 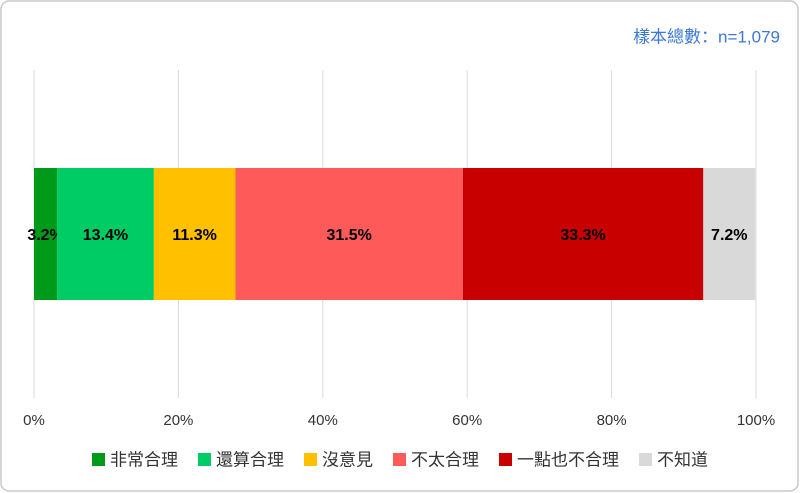 What do you see at coordinates (445, 459) in the screenshot?
I see `legend-label: 不太合理` at bounding box center [445, 459].